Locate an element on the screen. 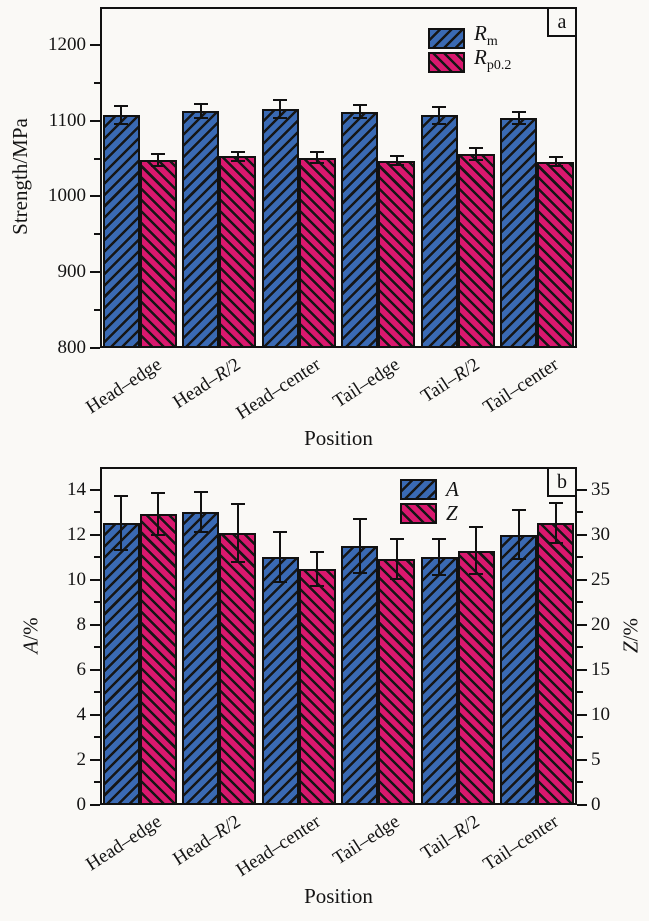  y2-tick-label-25: 25 is located at coordinates (600, 579).